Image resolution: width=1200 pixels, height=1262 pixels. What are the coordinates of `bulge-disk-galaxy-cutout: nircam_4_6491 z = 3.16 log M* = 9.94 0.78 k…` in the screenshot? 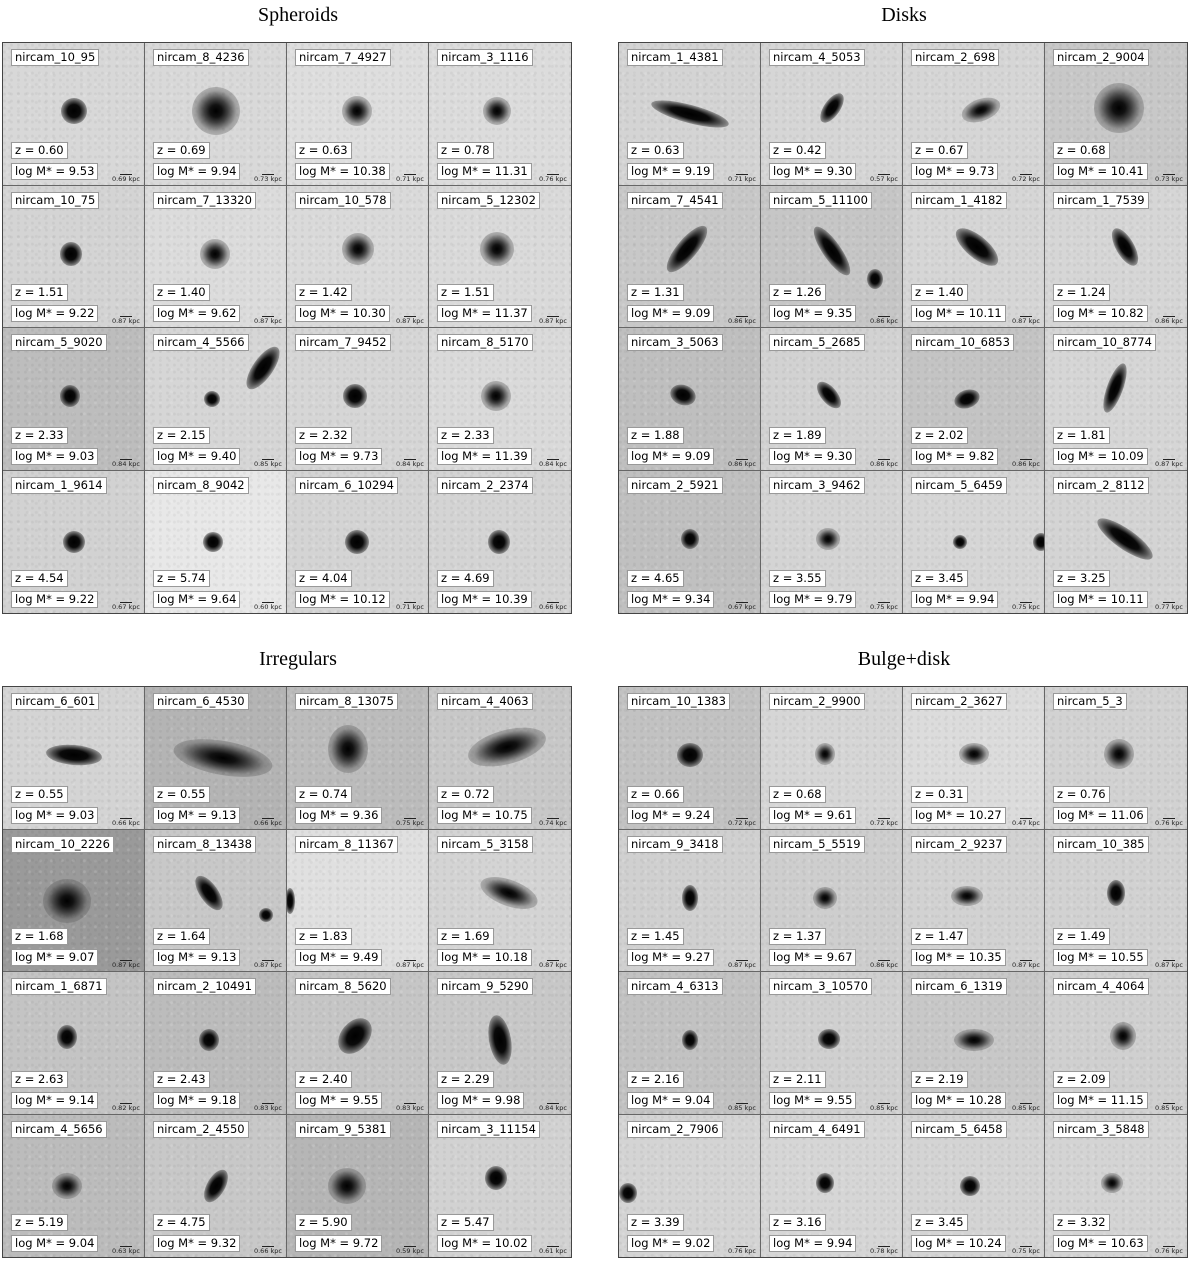 It's located at (832, 1185).